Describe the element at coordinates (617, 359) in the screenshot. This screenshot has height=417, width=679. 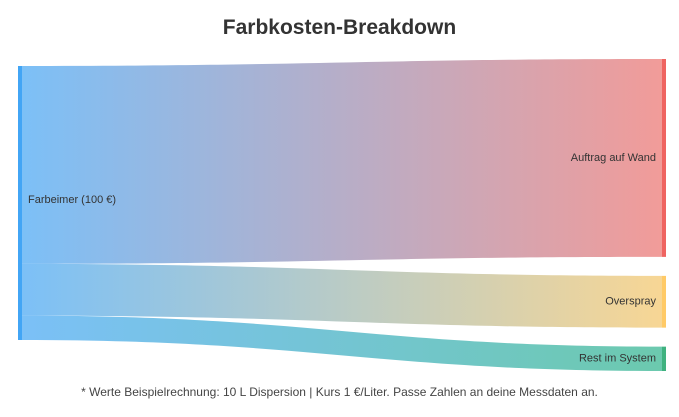
I see `node-label-target-2: Rest im System` at that location.